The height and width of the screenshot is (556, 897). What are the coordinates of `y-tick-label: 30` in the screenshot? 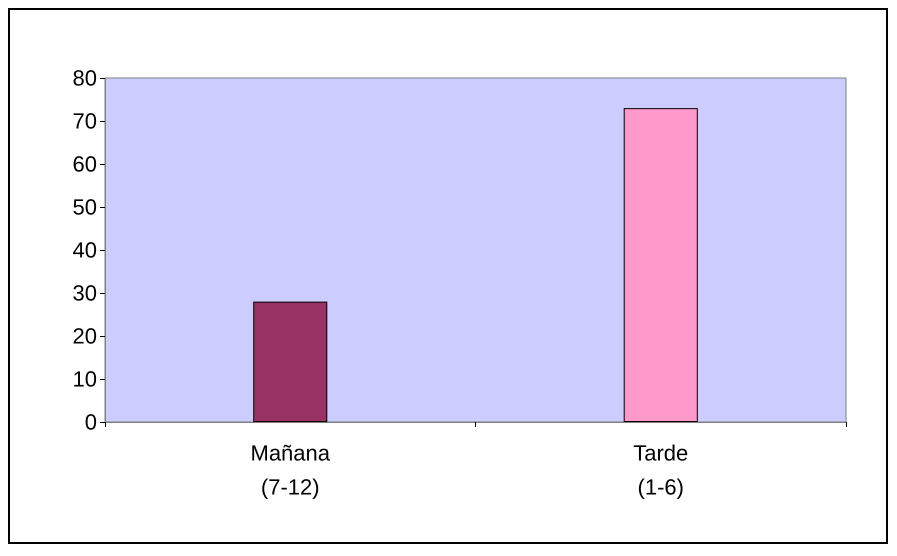 It's located at (84, 293).